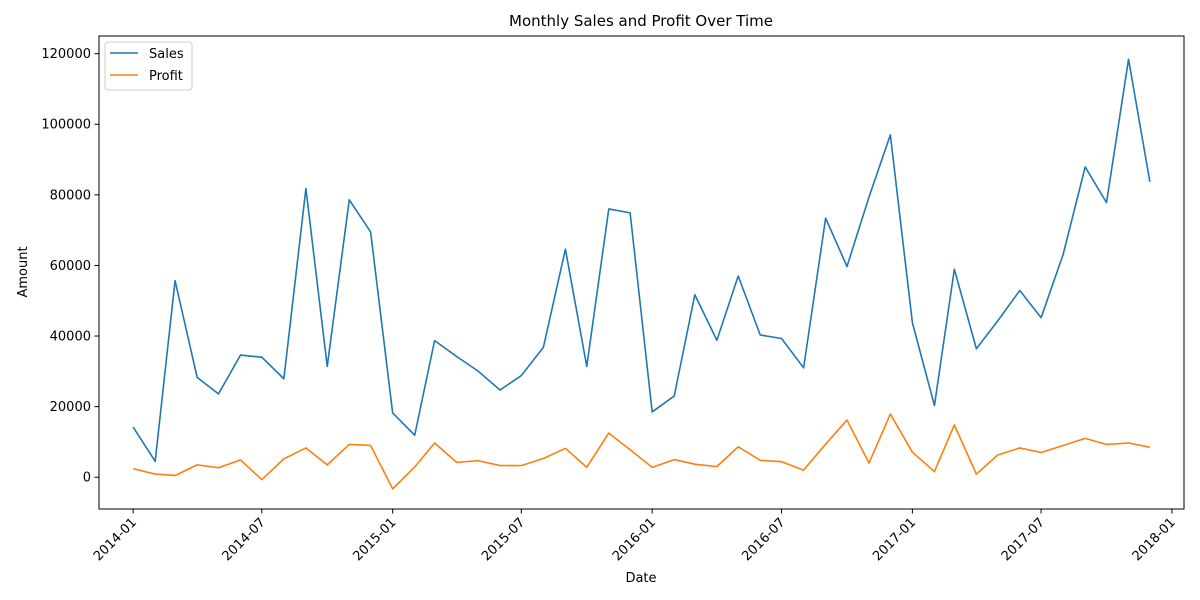  What do you see at coordinates (70, 337) in the screenshot?
I see `y-tick-label: 40000` at bounding box center [70, 337].